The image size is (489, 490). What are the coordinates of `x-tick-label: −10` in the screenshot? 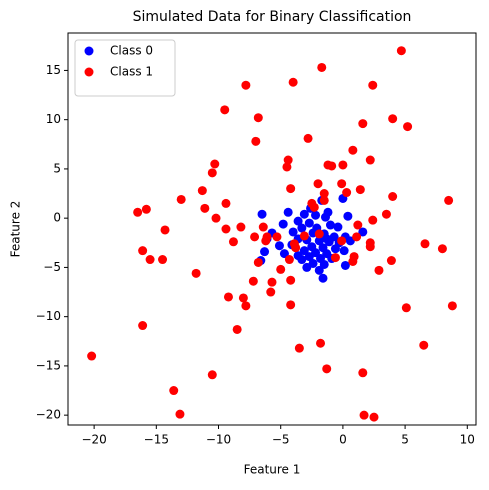 It's located at (218, 440).